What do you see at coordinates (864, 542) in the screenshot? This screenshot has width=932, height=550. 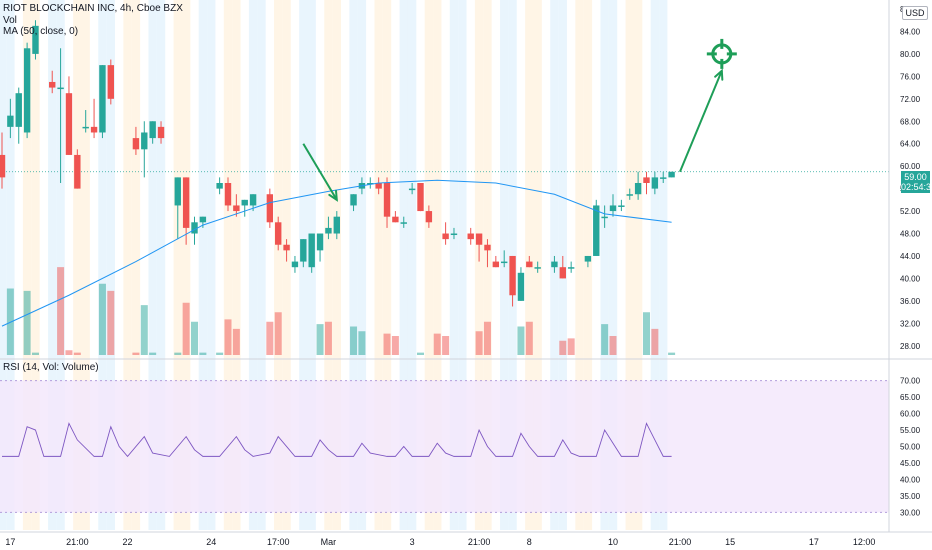 I see `time-tick-label: 12:00` at bounding box center [864, 542].